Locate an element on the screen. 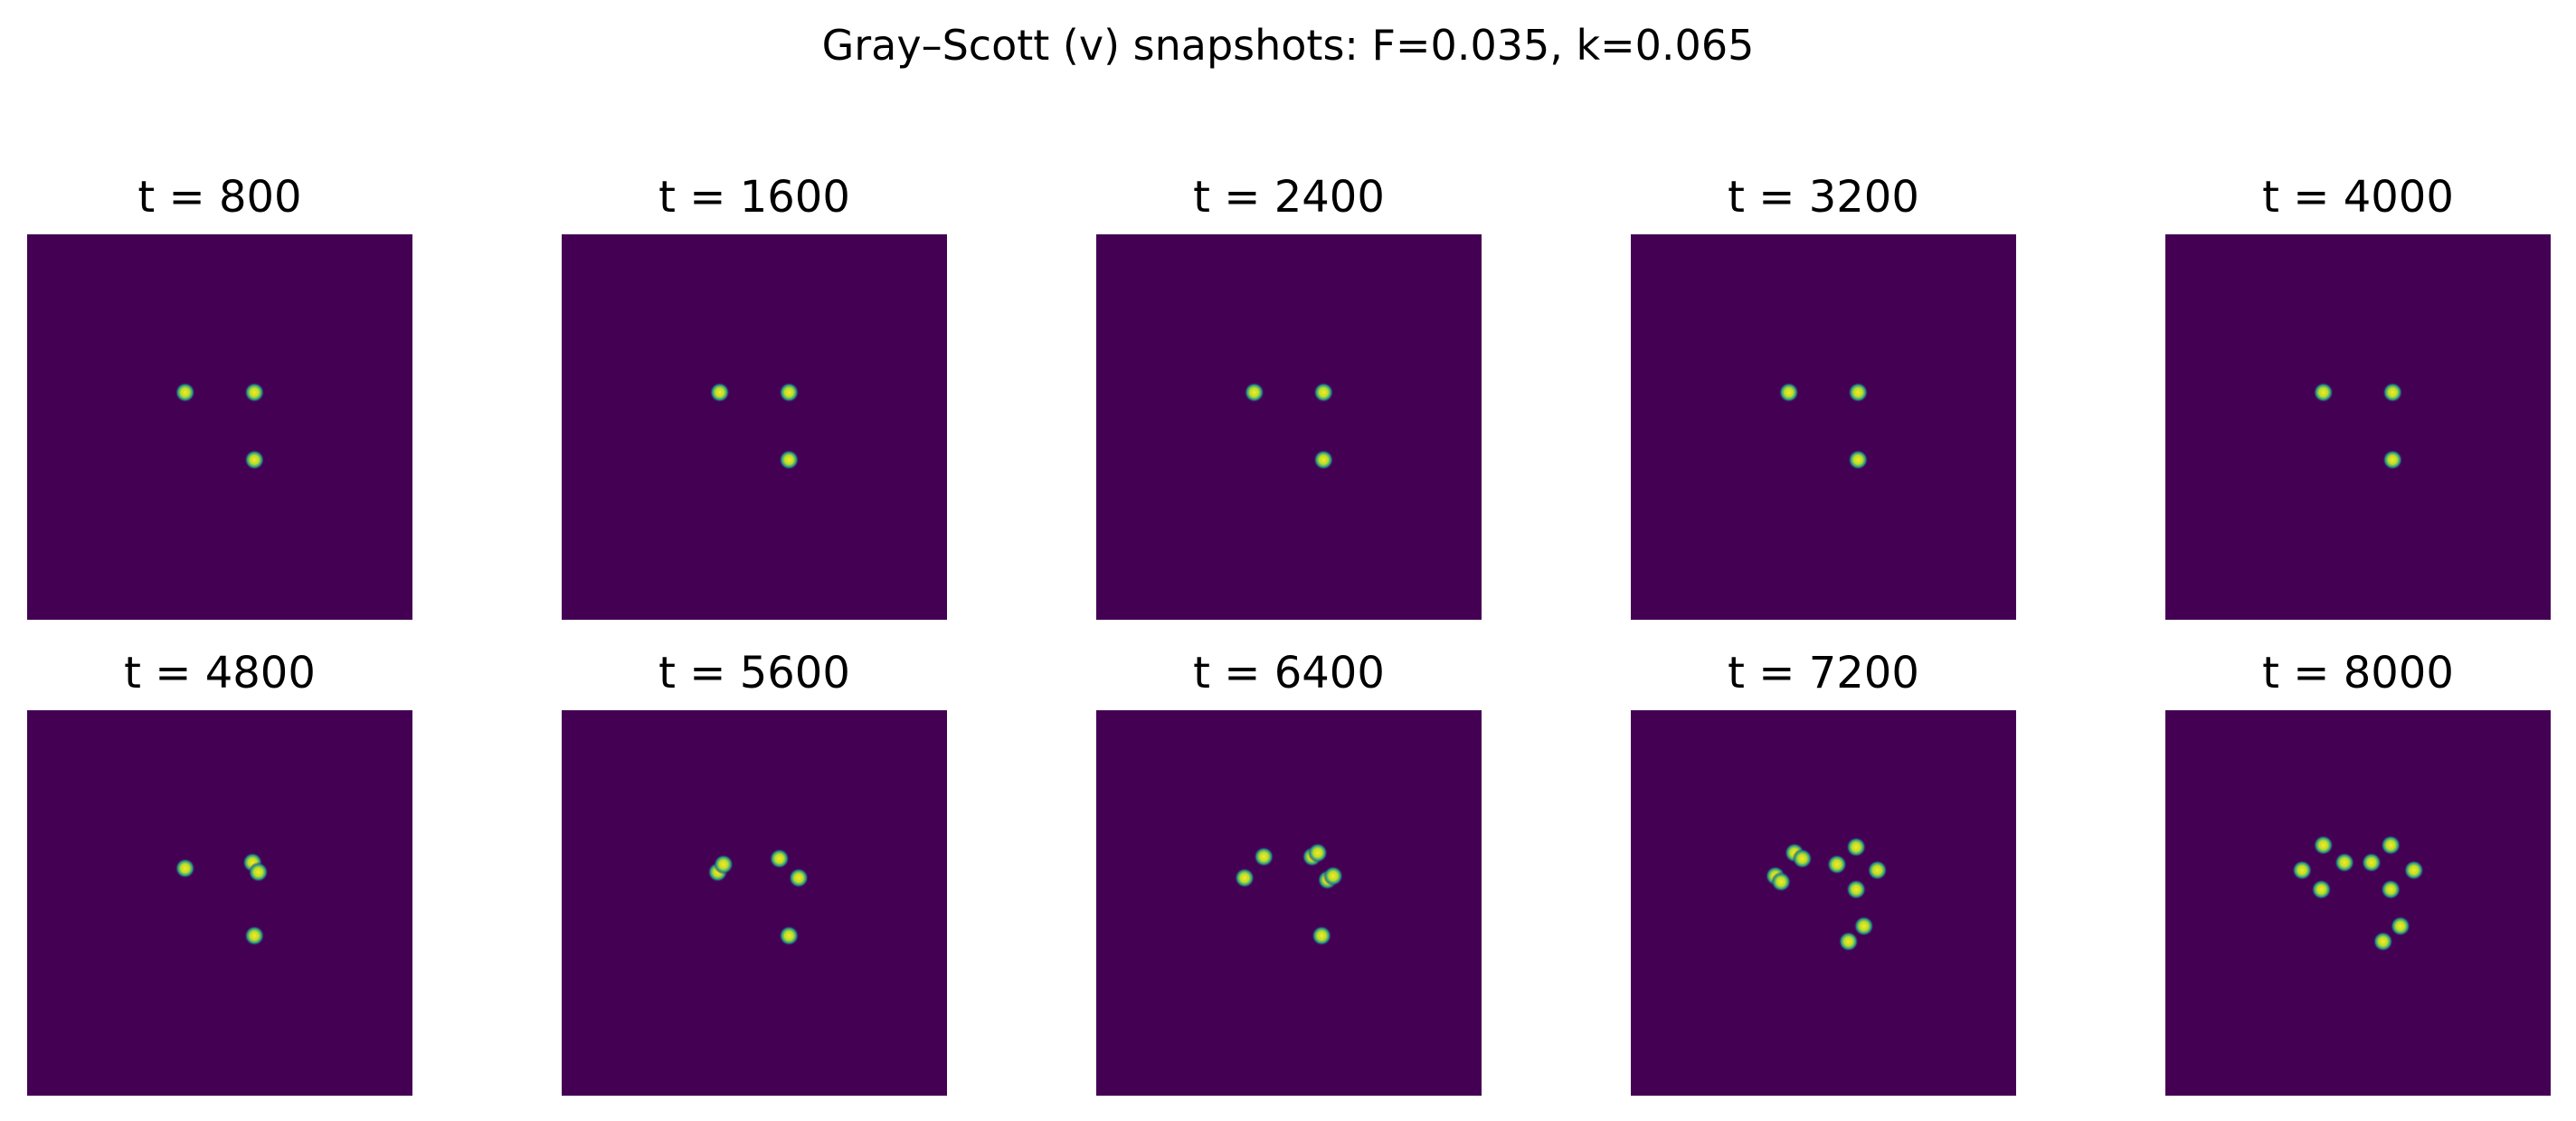 The image size is (2576, 1121). panel-title: t = 4000 is located at coordinates (2358, 198).